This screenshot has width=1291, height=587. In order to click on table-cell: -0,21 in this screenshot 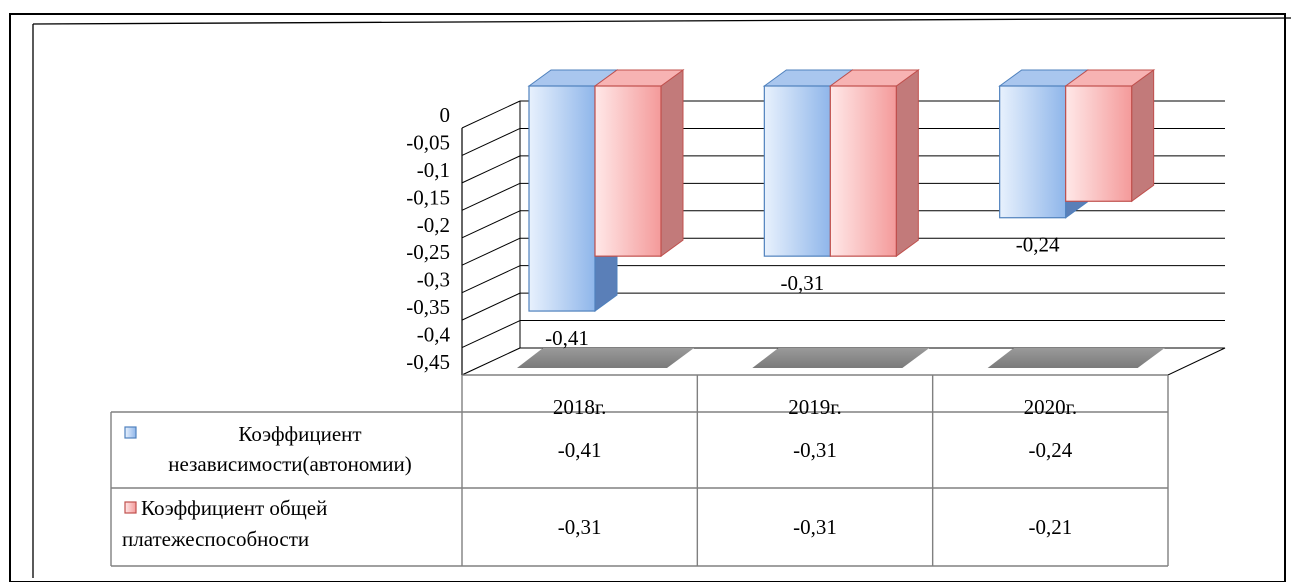, I will do `click(1050, 527)`.